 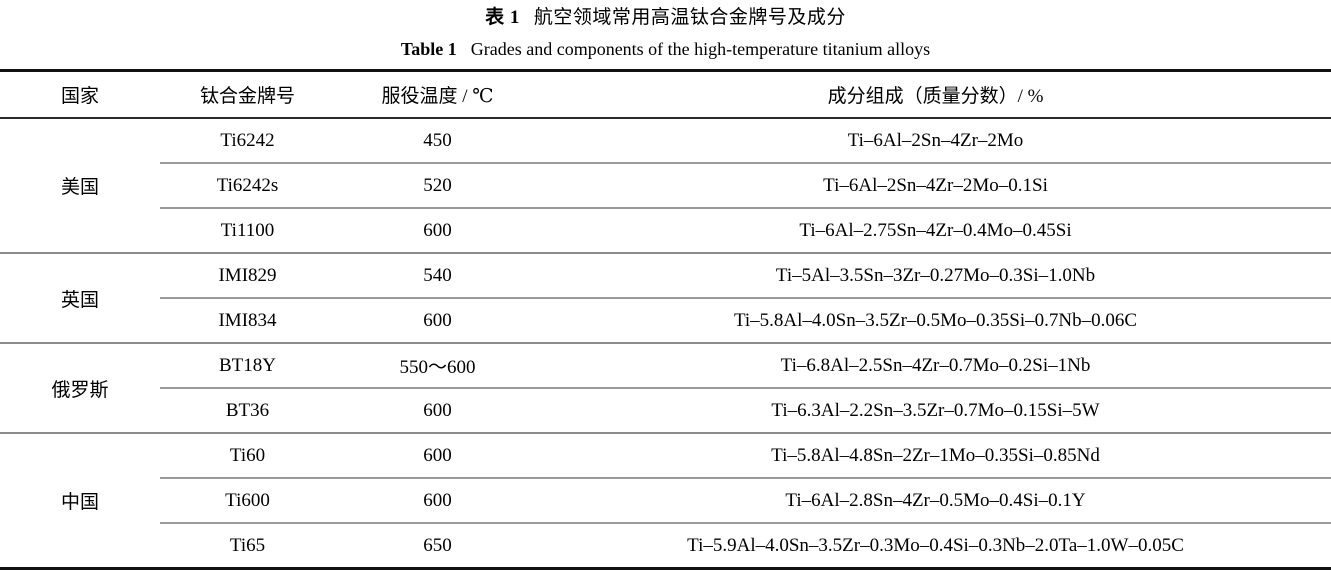 I want to click on cell-composition: Ti–5.8Al–4.8Sn–2Zr–1Mo–0.35Si–0.85Nd, so click(x=935, y=455).